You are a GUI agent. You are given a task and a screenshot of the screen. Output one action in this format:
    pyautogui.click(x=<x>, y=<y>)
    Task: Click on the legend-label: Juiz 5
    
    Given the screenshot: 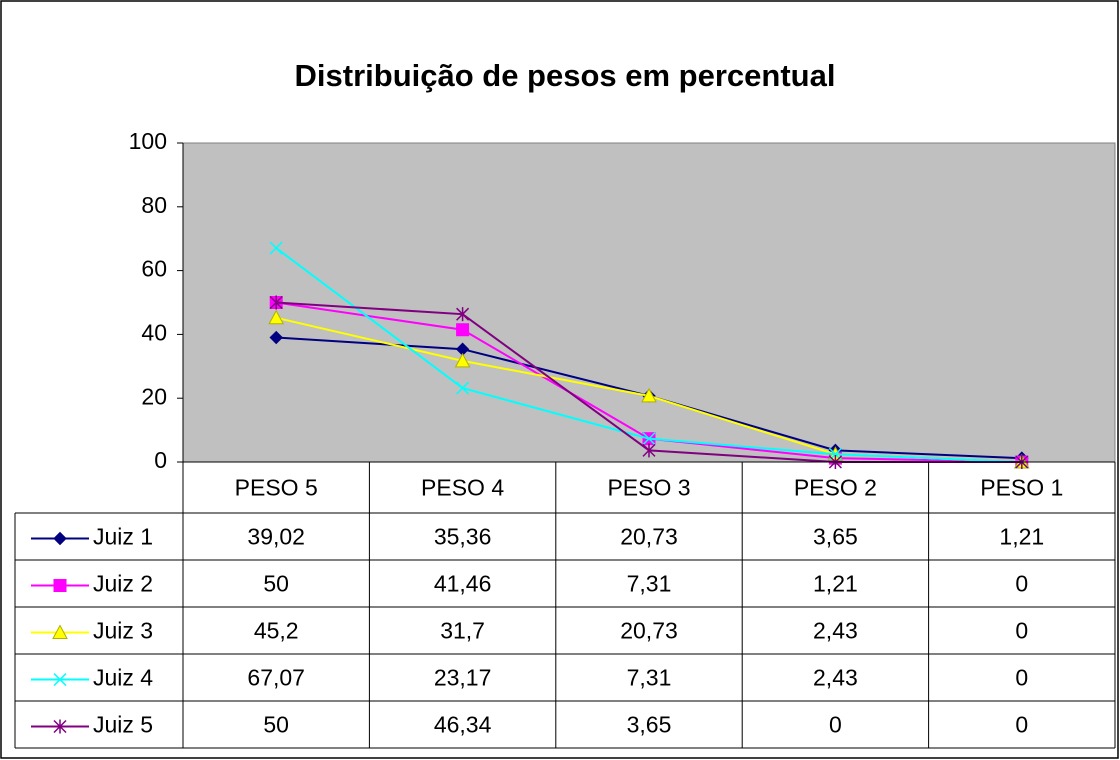 What is the action you would take?
    pyautogui.click(x=123, y=725)
    